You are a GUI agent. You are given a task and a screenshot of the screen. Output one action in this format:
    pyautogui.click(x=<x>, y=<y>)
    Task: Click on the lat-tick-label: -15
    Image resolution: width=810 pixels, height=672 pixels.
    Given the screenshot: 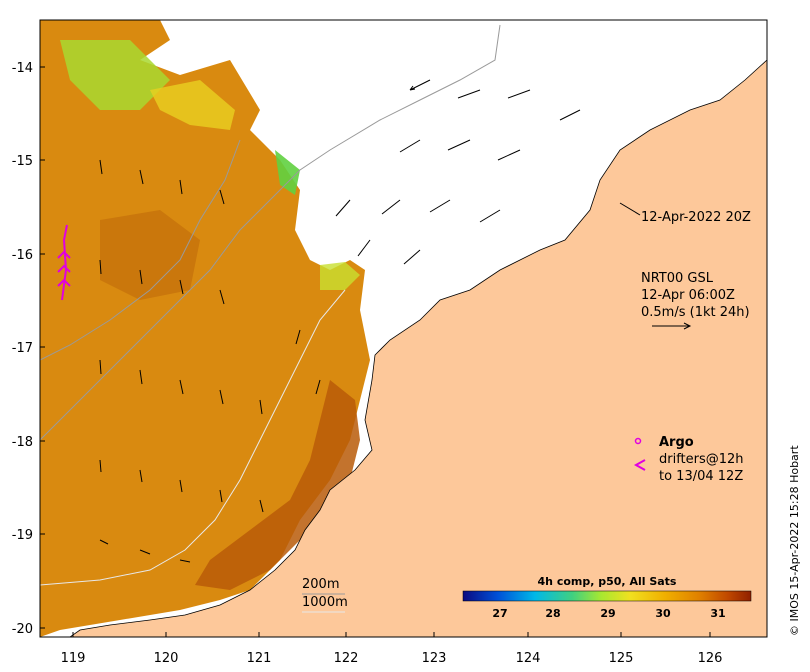 What is the action you would take?
    pyautogui.click(x=22, y=161)
    